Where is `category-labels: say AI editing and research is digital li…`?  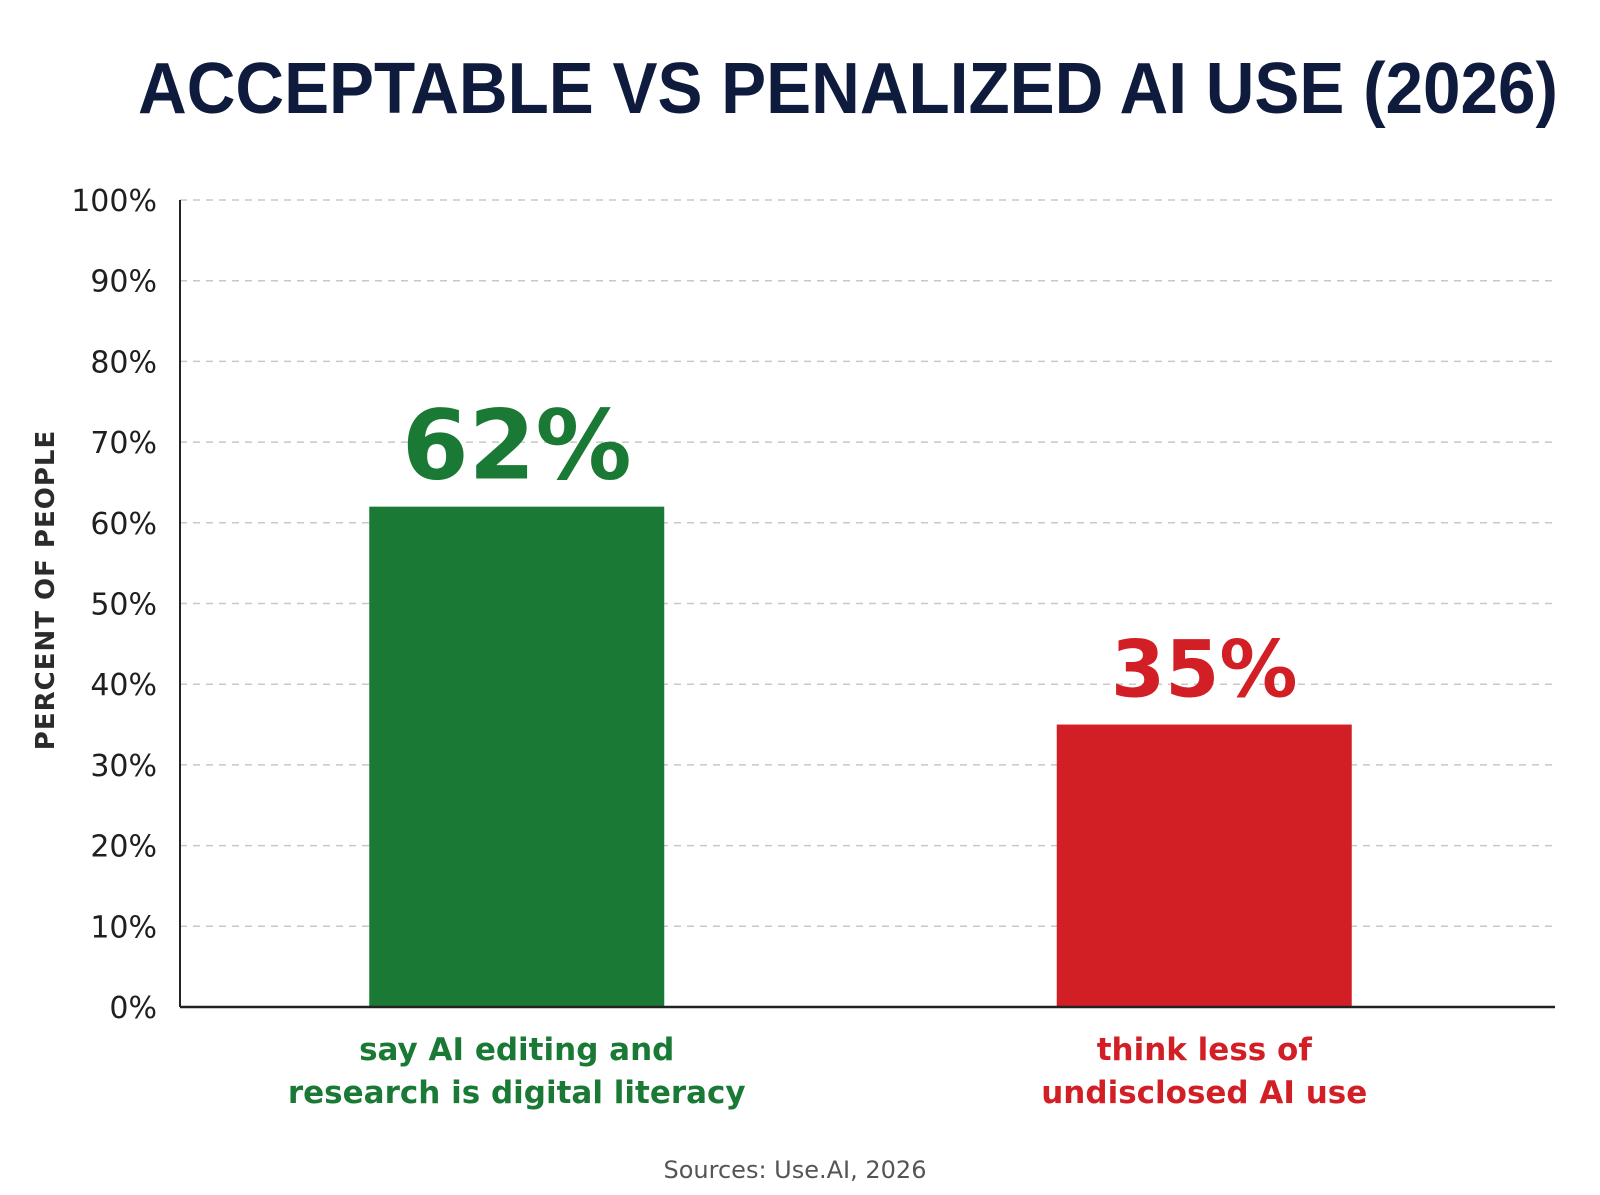 category-labels: say AI editing and research is digital li… is located at coordinates (827, 1071).